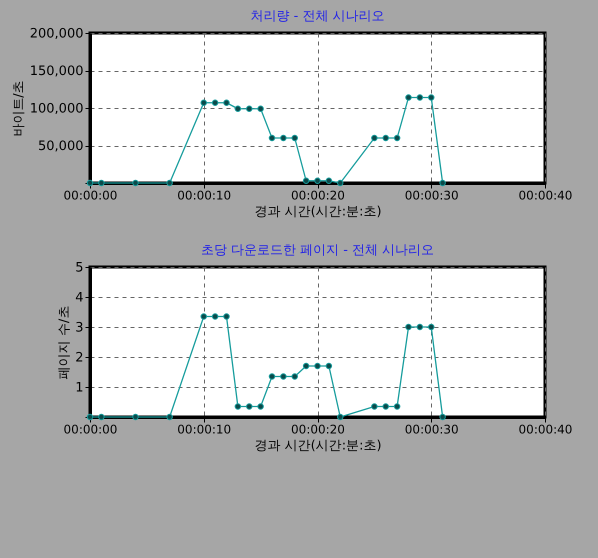 The height and width of the screenshot is (558, 598). Describe the element at coordinates (79, 328) in the screenshot. I see `y-tick-label: 3` at that location.